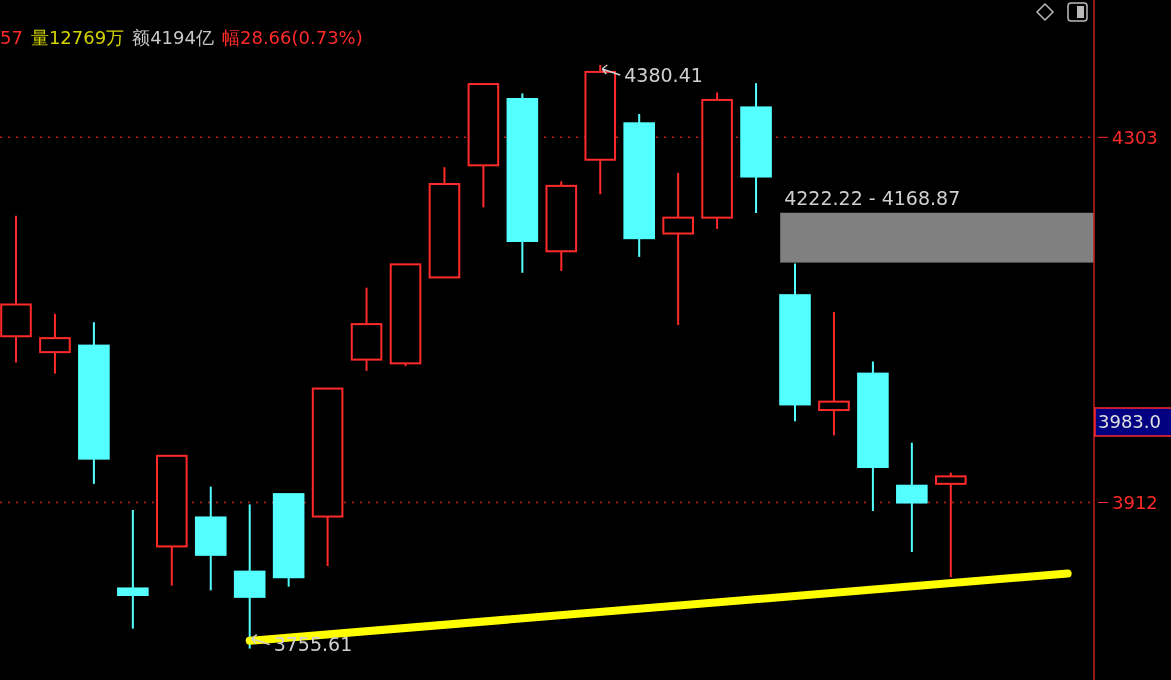 The height and width of the screenshot is (680, 1171). What do you see at coordinates (313, 644) in the screenshot?
I see `annotation: 3755.61` at bounding box center [313, 644].